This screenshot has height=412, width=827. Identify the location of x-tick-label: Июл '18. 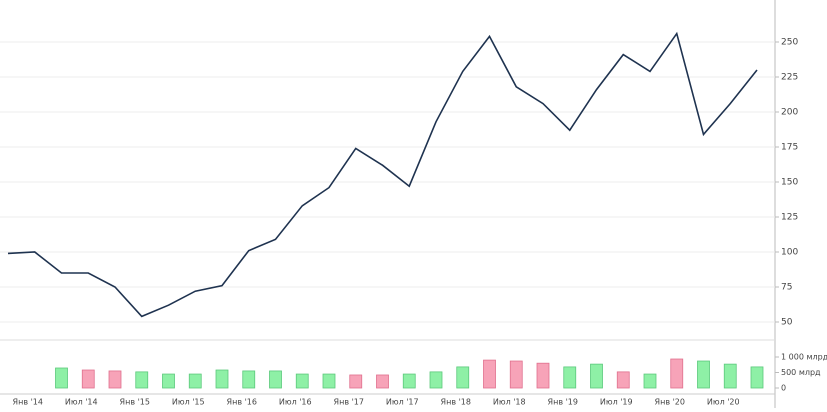
(509, 402).